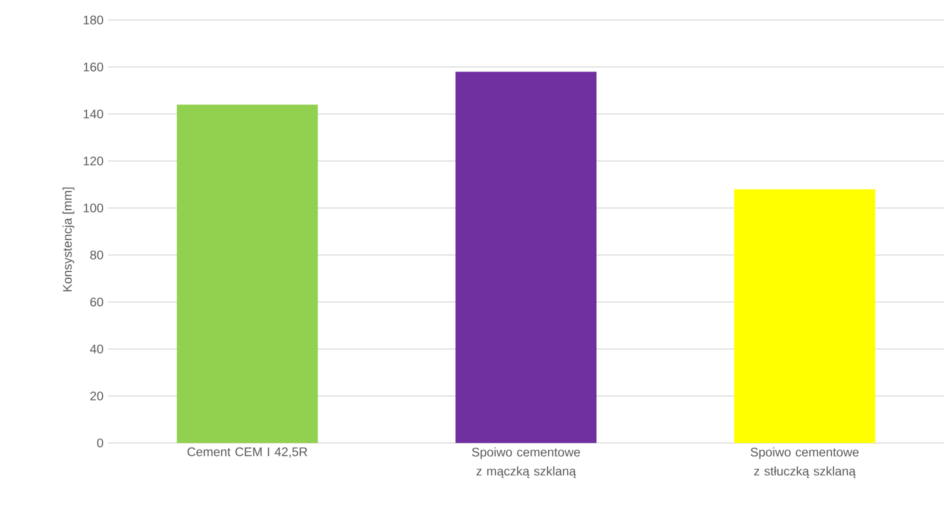  Describe the element at coordinates (526, 462) in the screenshot. I see `x-tick-label: Spoiwo cementowe z mączką szklaną` at that location.